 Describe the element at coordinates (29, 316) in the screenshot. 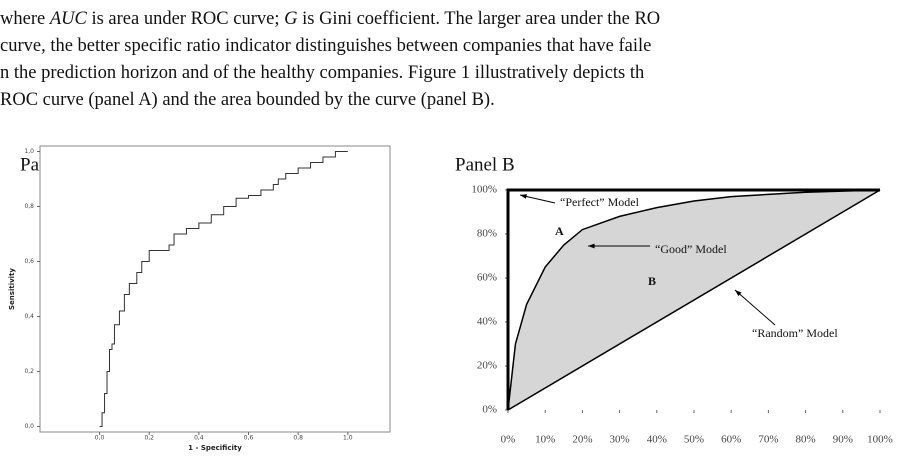

I see `y-tick-label: 0,4` at that location.